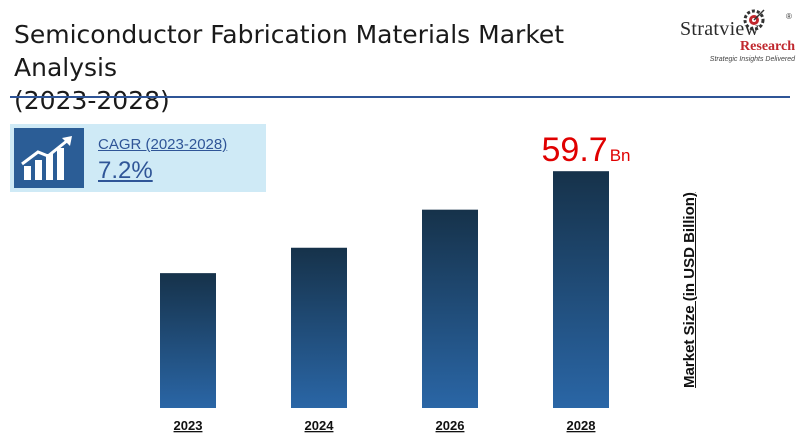  Describe the element at coordinates (319, 327) in the screenshot. I see `bar-2024` at that location.